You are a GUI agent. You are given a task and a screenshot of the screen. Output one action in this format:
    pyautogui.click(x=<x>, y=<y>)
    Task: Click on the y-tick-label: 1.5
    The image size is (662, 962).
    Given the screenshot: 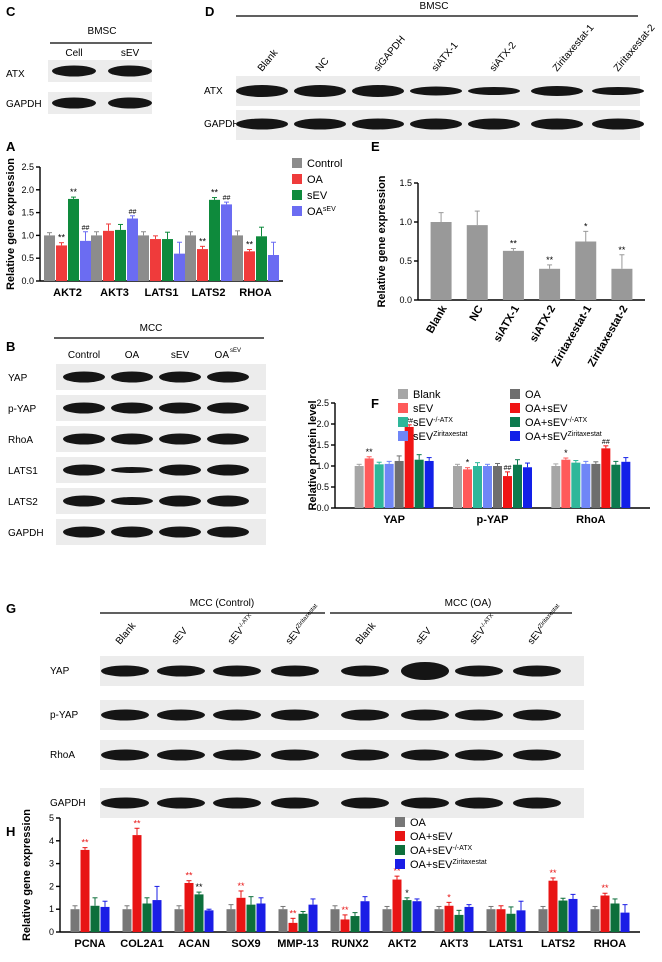 What is the action you would take?
    pyautogui.click(x=27, y=213)
    